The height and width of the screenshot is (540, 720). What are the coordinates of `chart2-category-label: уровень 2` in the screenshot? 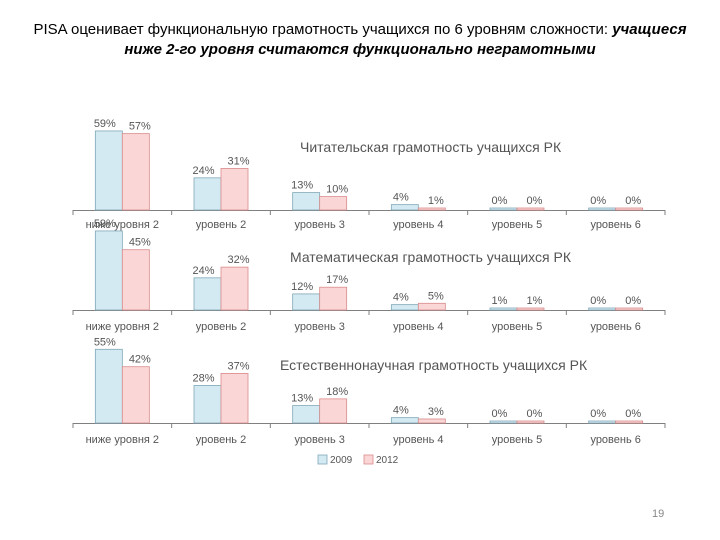 It's located at (221, 327).